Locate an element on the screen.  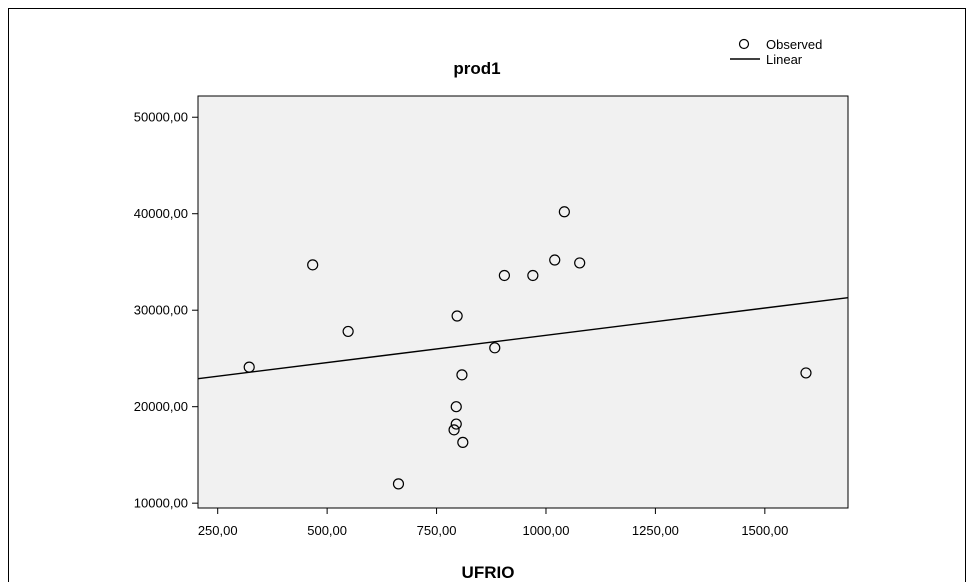
y-tick-label: 40000,00 is located at coordinates (161, 213).